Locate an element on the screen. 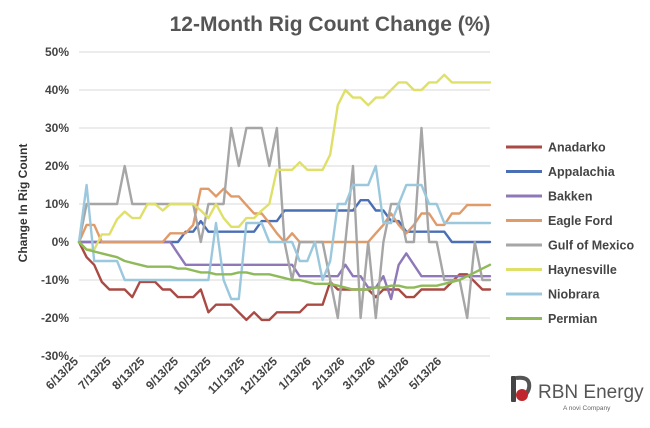  y-tick-label: -20% is located at coordinates (55, 318).